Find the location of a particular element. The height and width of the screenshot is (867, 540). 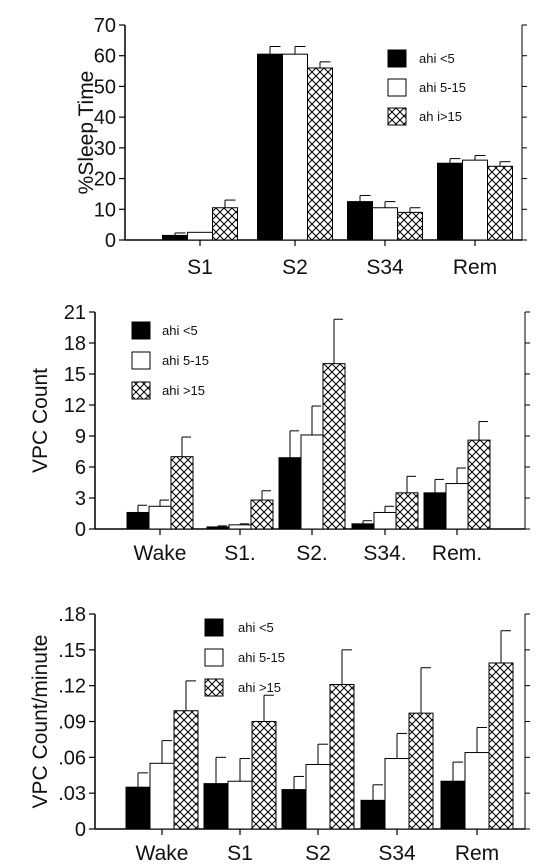

x-tick-label: S34. is located at coordinates (384, 553).